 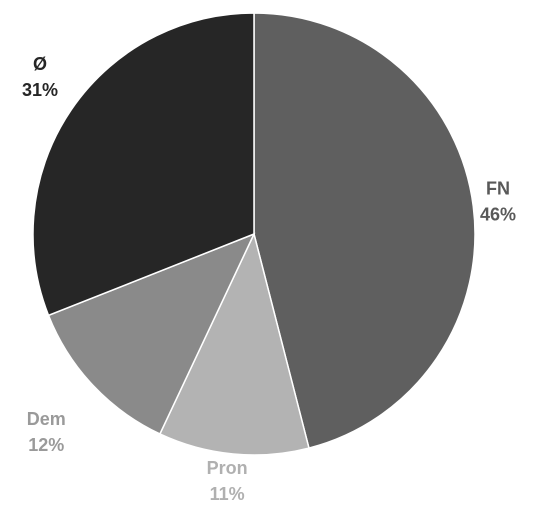 I want to click on slice-label-0: FN 46%, so click(x=498, y=201).